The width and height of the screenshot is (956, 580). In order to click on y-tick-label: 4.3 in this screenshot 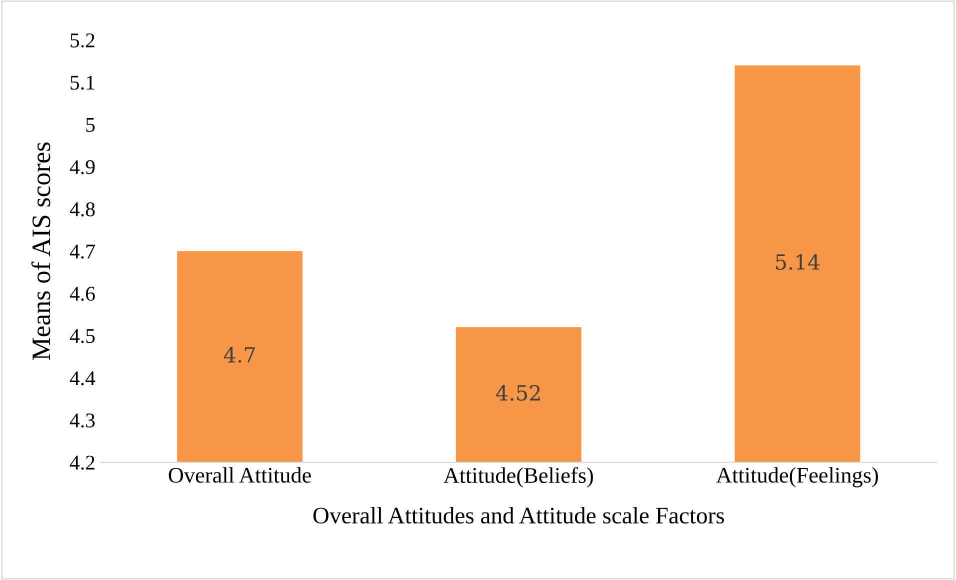, I will do `click(82, 420)`.